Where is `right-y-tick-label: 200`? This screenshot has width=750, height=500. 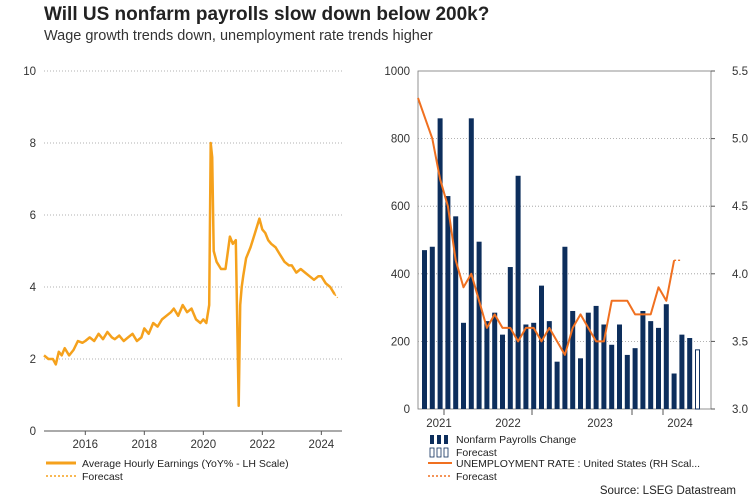
right-y-tick-label: 200 is located at coordinates (400, 342).